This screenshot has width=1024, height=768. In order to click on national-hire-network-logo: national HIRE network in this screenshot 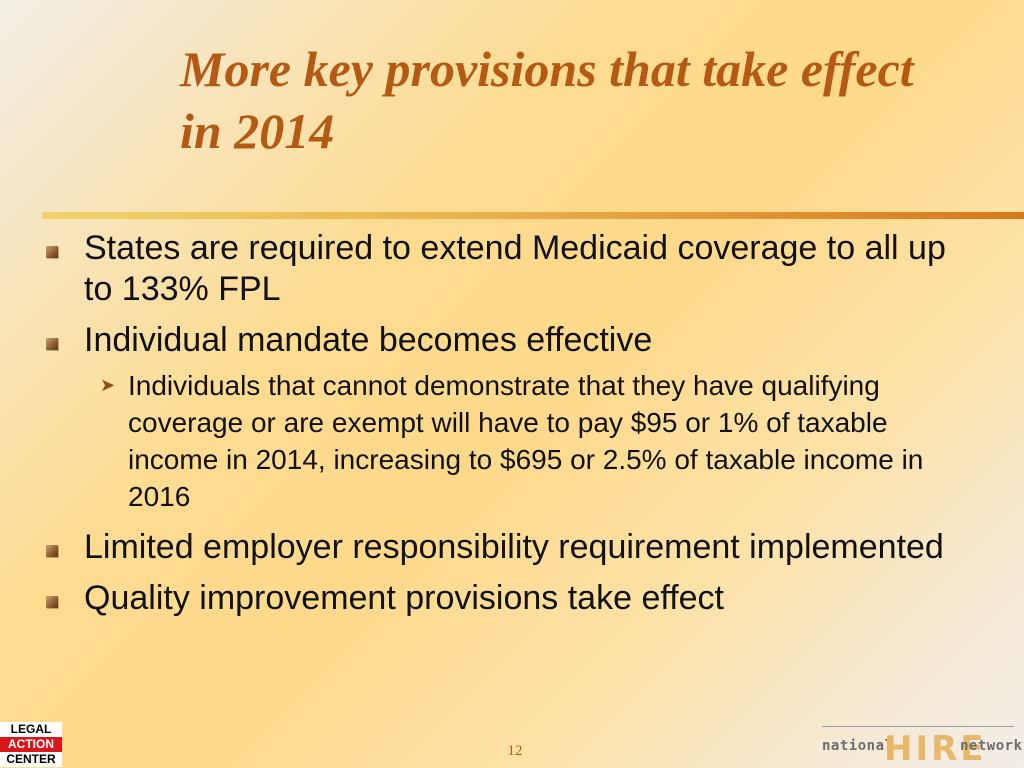, I will do `click(922, 746)`.